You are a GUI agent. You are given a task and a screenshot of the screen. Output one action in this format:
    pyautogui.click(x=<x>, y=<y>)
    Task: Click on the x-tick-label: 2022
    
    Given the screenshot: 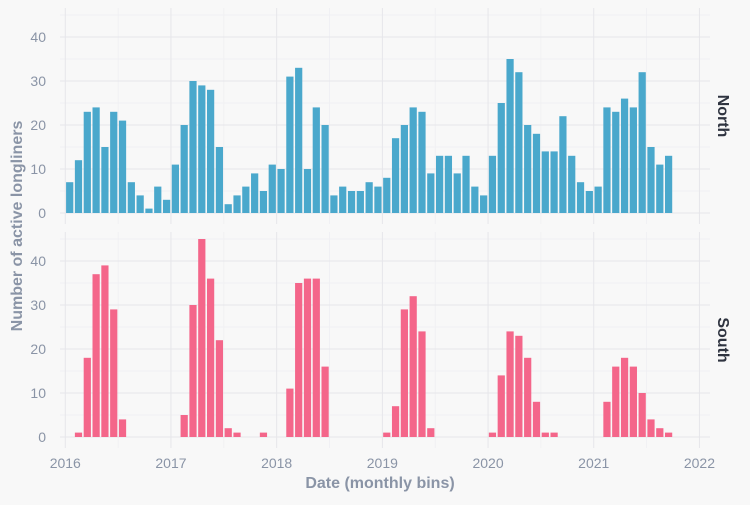 What is the action you would take?
    pyautogui.click(x=699, y=463)
    